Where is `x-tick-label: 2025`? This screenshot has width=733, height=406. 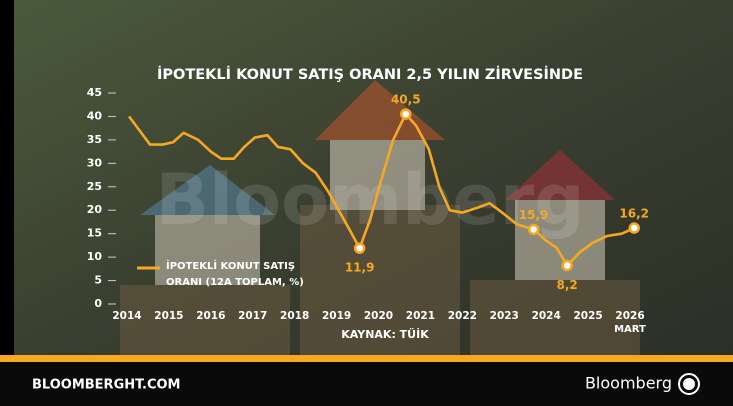
x-tick-label: 2025 is located at coordinates (587, 316).